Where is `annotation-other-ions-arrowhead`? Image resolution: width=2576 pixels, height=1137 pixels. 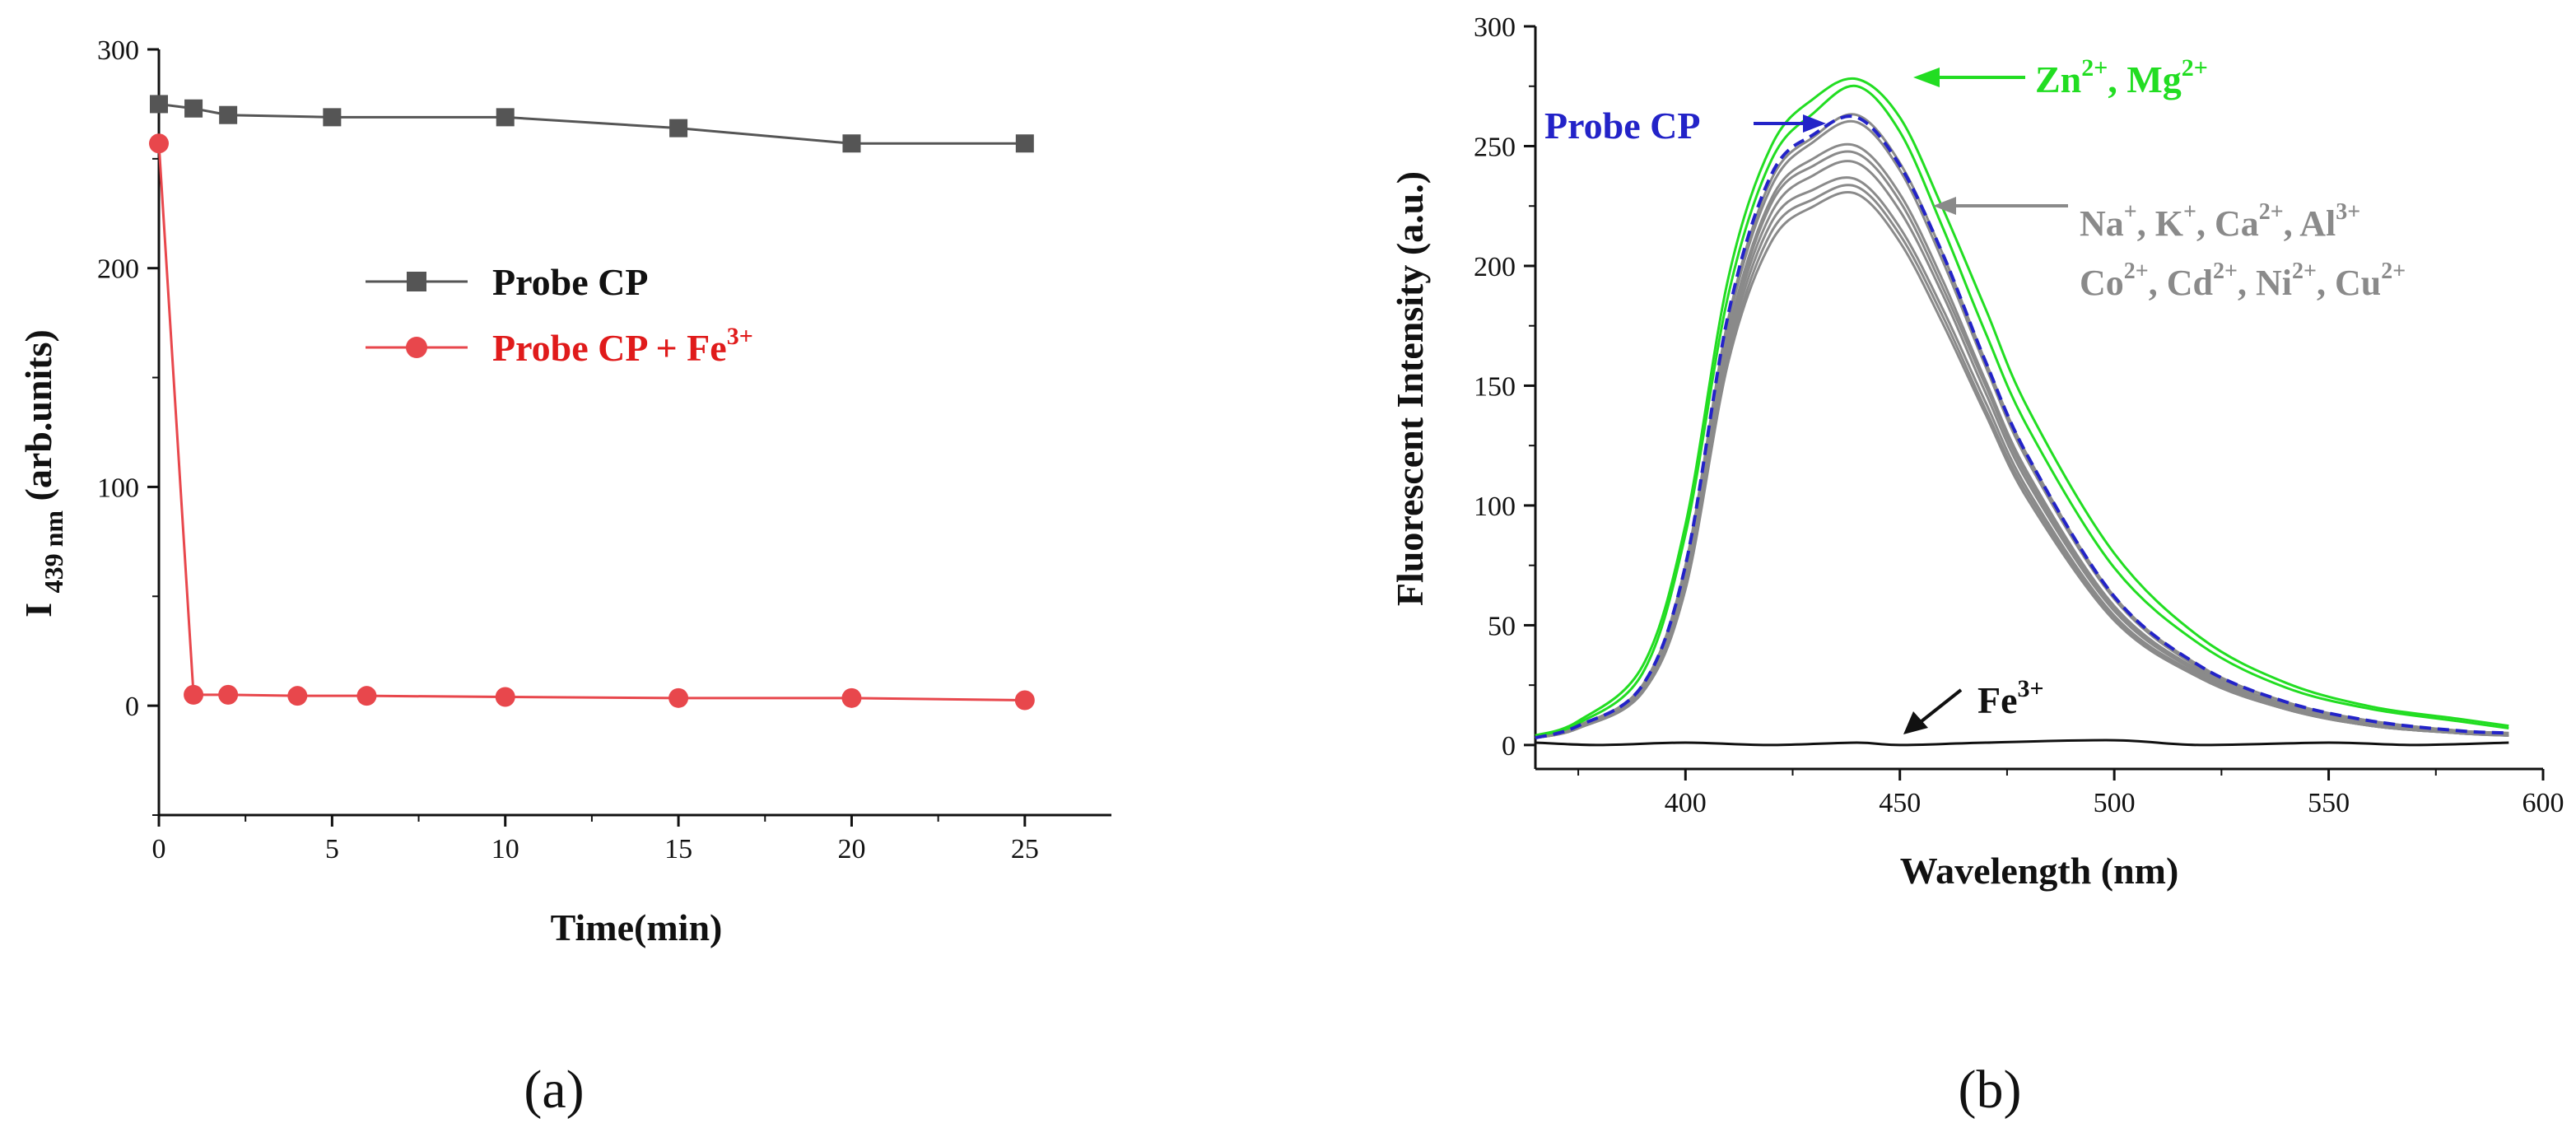 annotation-other-ions-arrowhead is located at coordinates (1944, 206).